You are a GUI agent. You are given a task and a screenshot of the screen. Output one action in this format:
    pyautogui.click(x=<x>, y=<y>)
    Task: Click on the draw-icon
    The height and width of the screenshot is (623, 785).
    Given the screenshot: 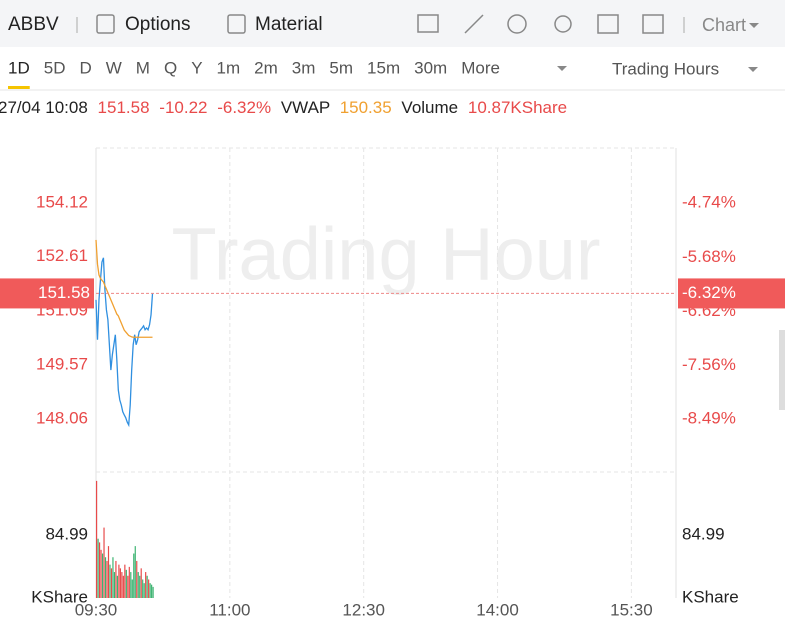 What is the action you would take?
    pyautogui.click(x=474, y=24)
    